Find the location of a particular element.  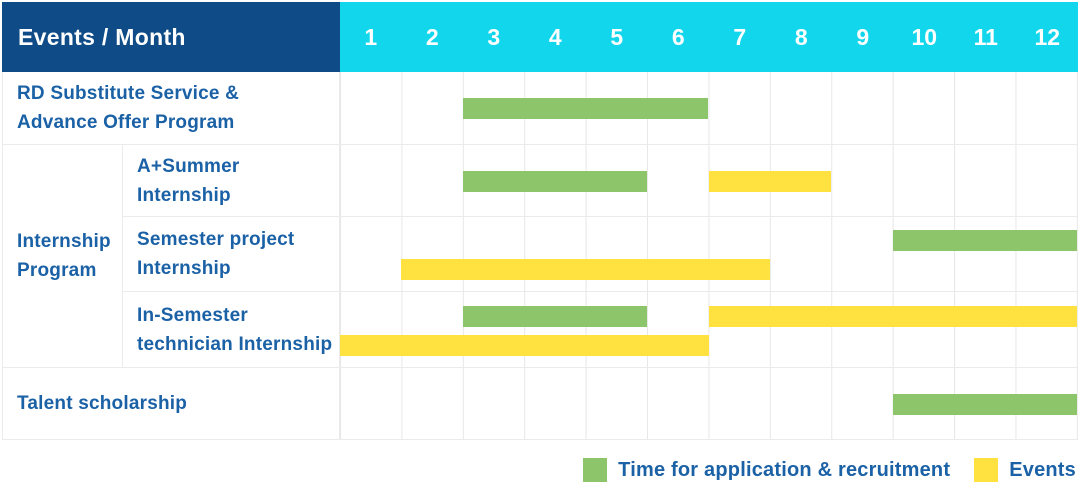

month-label: 9 is located at coordinates (863, 36).